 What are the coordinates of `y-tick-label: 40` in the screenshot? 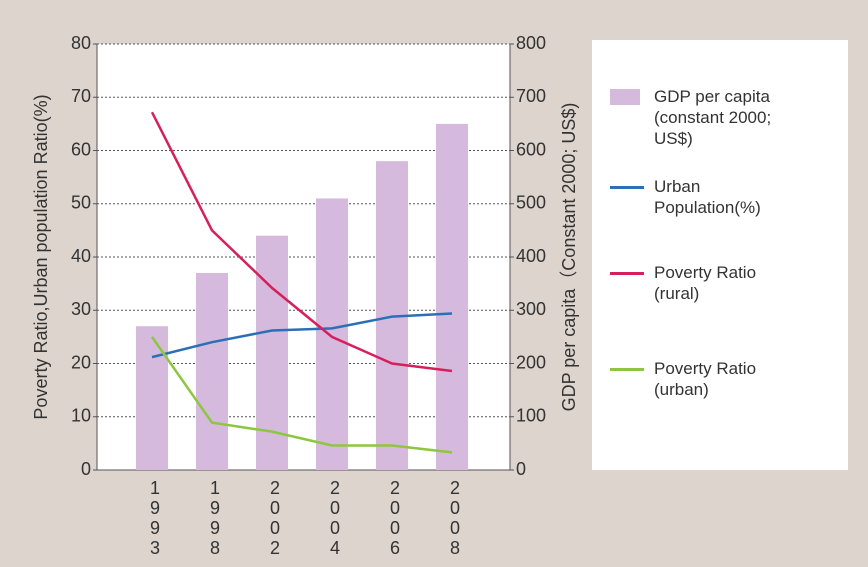 It's located at (81, 256).